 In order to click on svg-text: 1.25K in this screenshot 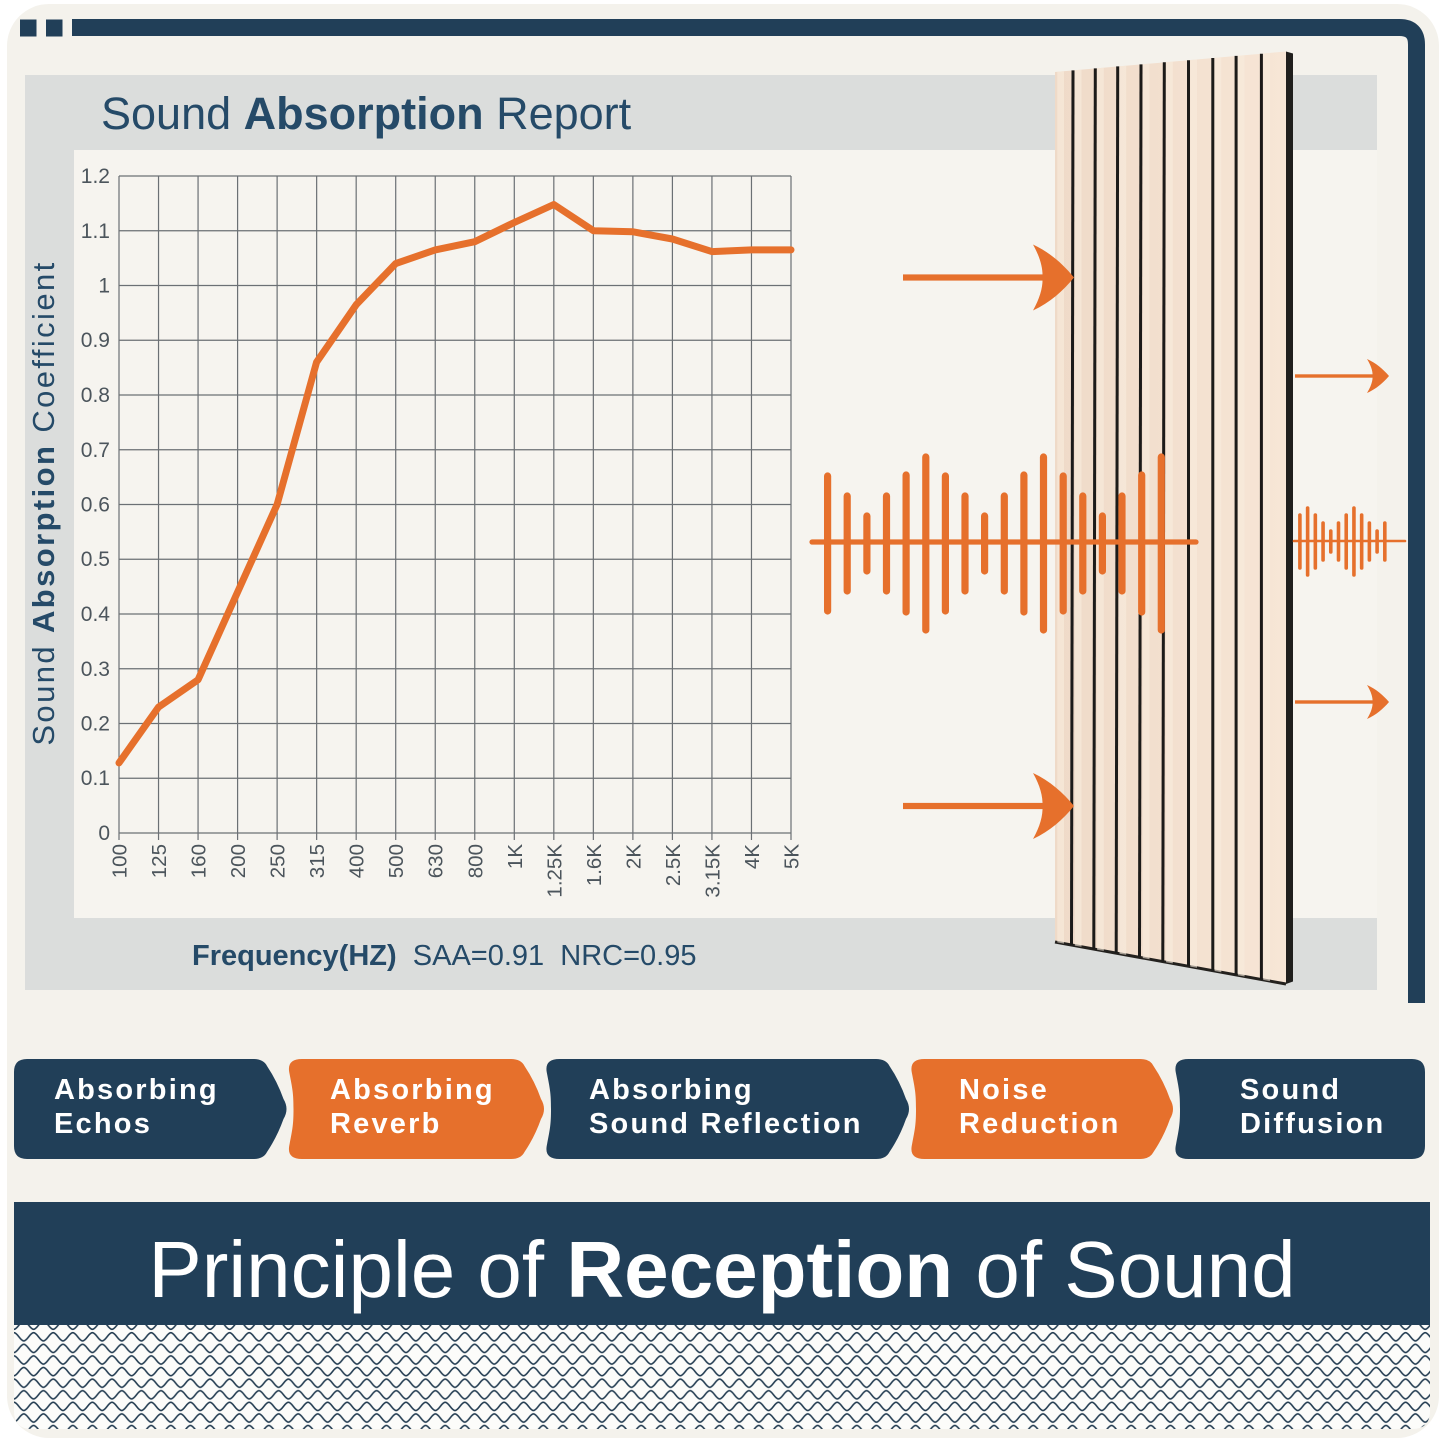, I will do `click(554, 871)`.